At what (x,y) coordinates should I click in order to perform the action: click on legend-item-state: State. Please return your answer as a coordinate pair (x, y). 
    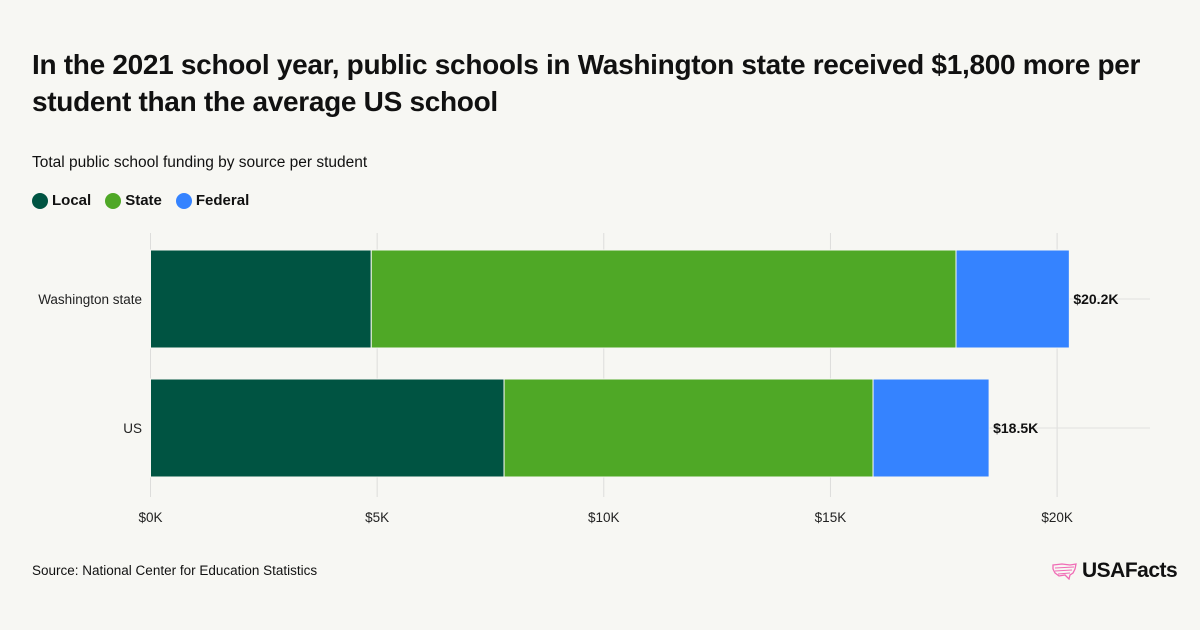
    Looking at the image, I should click on (133, 200).